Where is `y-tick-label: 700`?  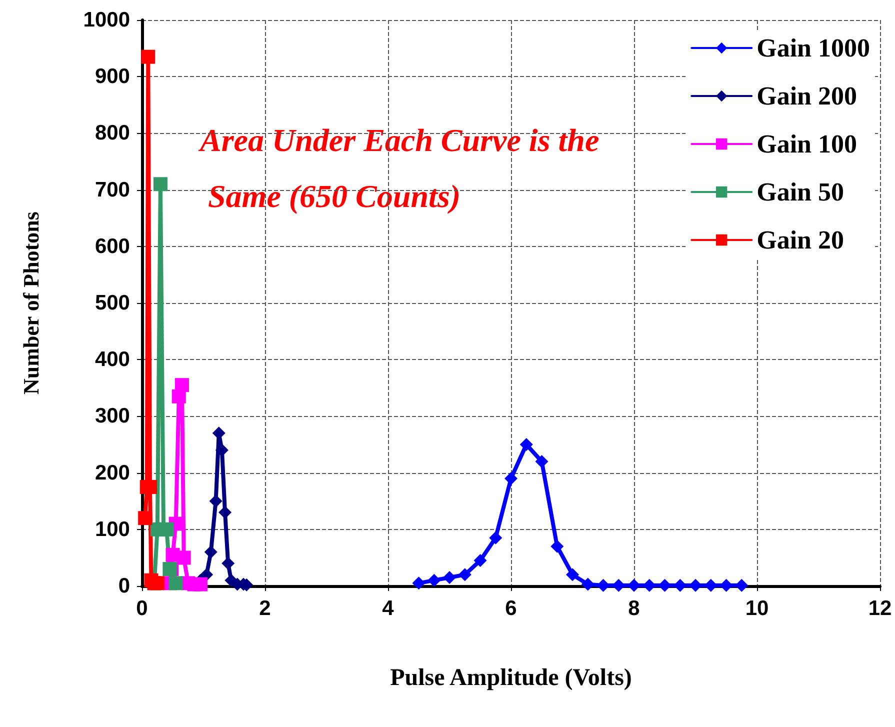 y-tick-label: 700 is located at coordinates (112, 190).